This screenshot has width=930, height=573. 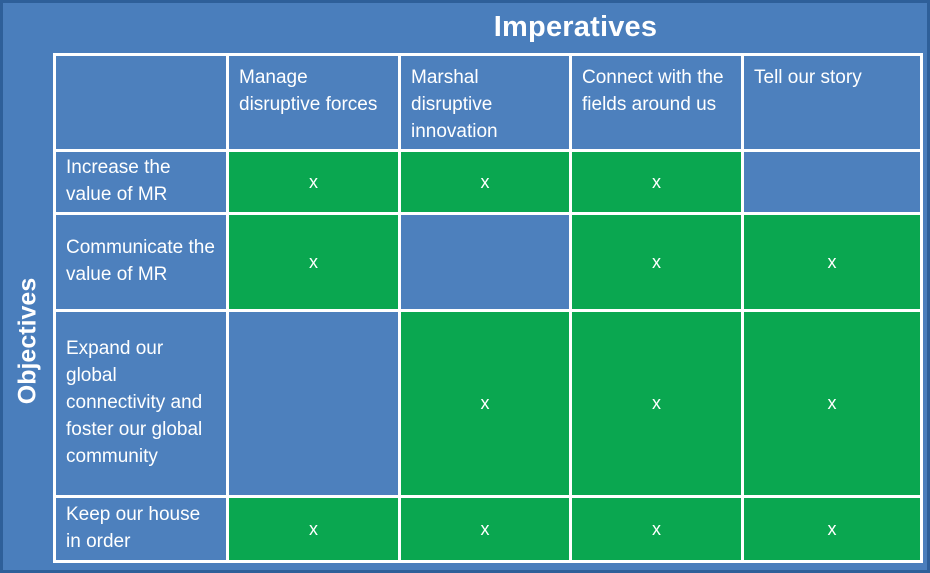 What do you see at coordinates (485, 403) in the screenshot?
I see `matrix-cell-r2-c1: x` at bounding box center [485, 403].